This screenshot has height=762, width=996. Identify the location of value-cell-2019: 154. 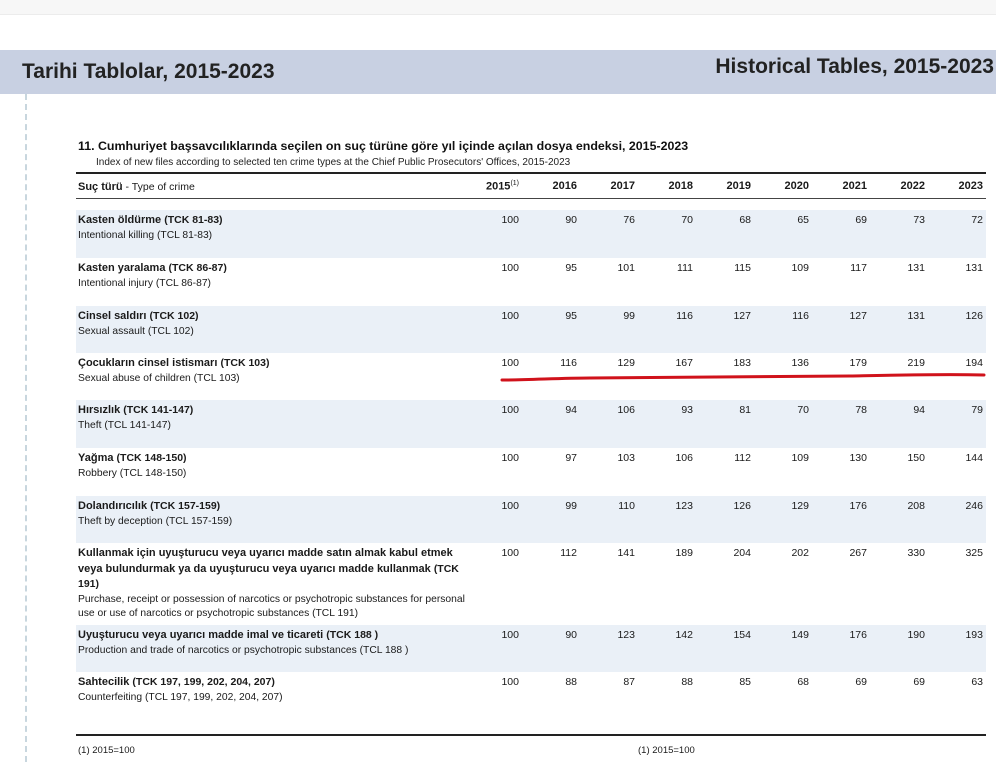
(742, 635).